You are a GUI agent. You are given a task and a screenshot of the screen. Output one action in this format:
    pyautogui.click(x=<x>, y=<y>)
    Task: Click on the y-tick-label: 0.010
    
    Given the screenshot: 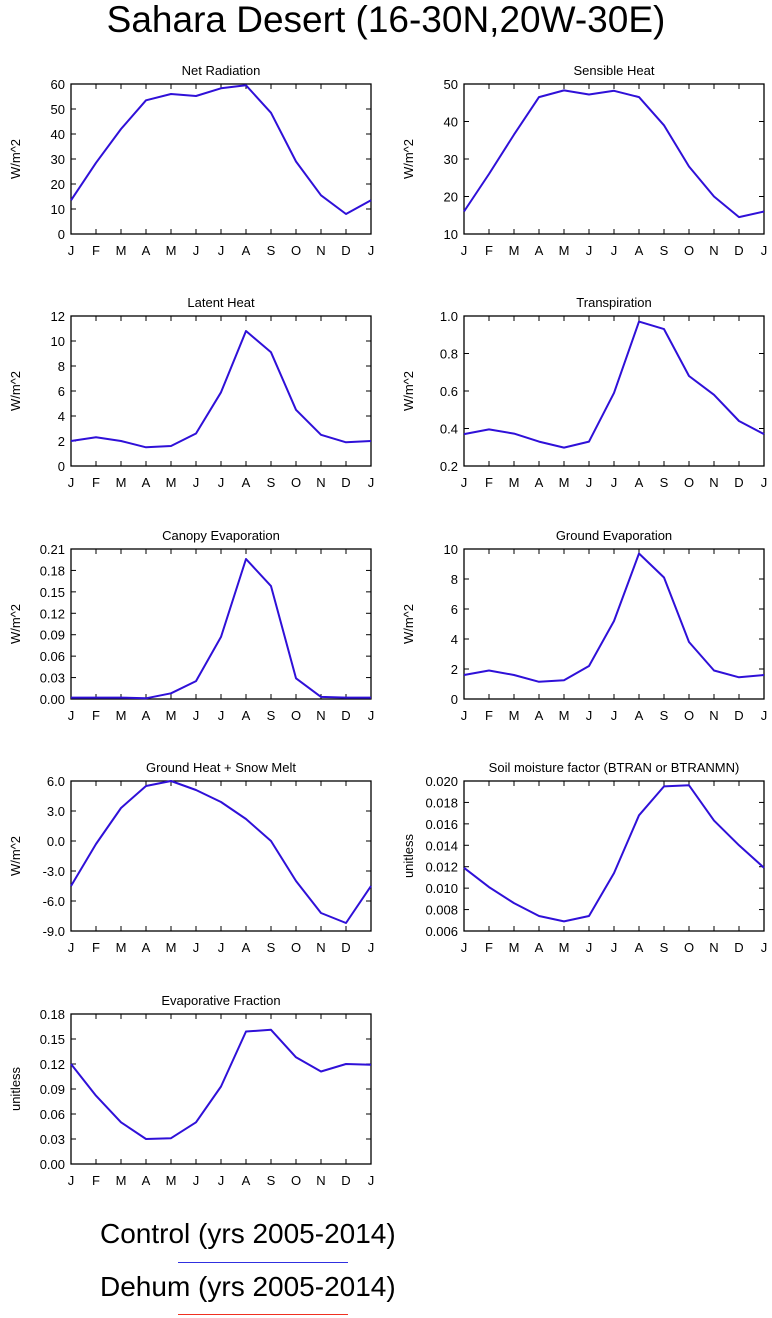 What is the action you would take?
    pyautogui.click(x=441, y=888)
    